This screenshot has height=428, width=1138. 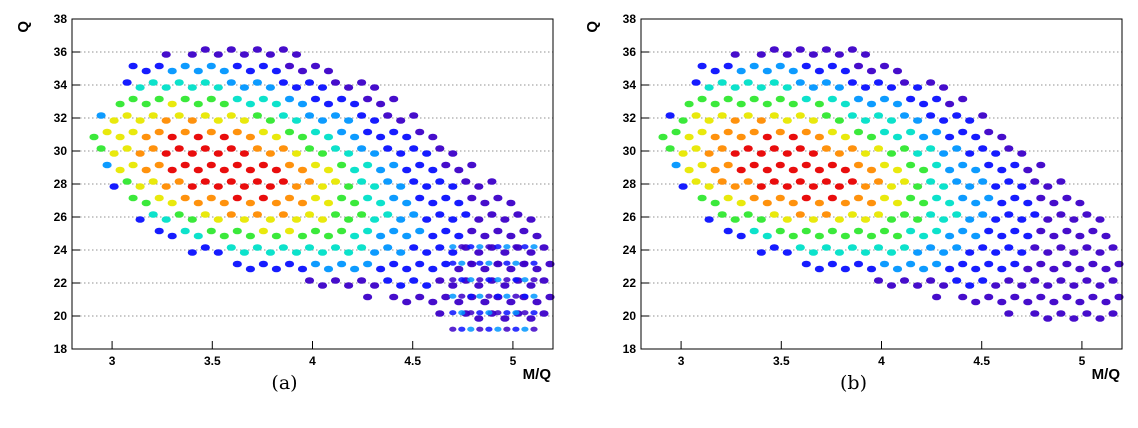 What do you see at coordinates (881, 361) in the screenshot?
I see `x-tick-label: 4` at bounding box center [881, 361].